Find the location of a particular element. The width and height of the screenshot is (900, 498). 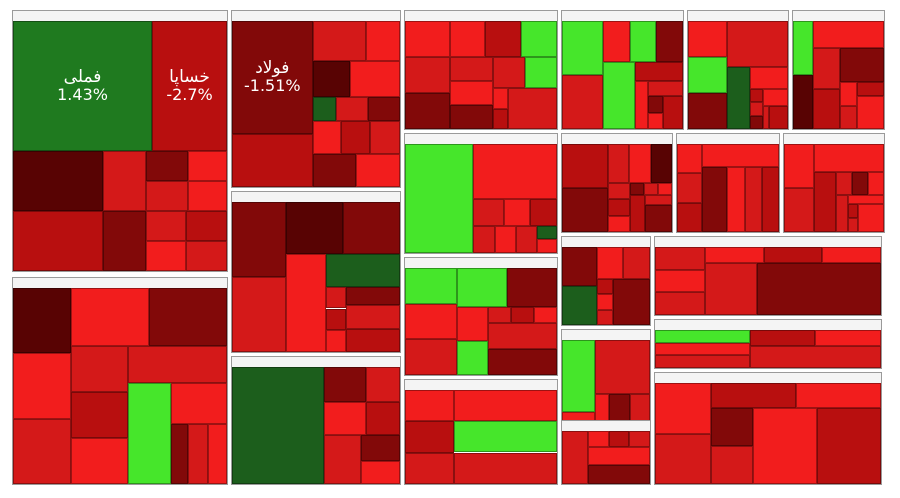

tile-khesapa: خساپا -2.7% is located at coordinates (189, 86).